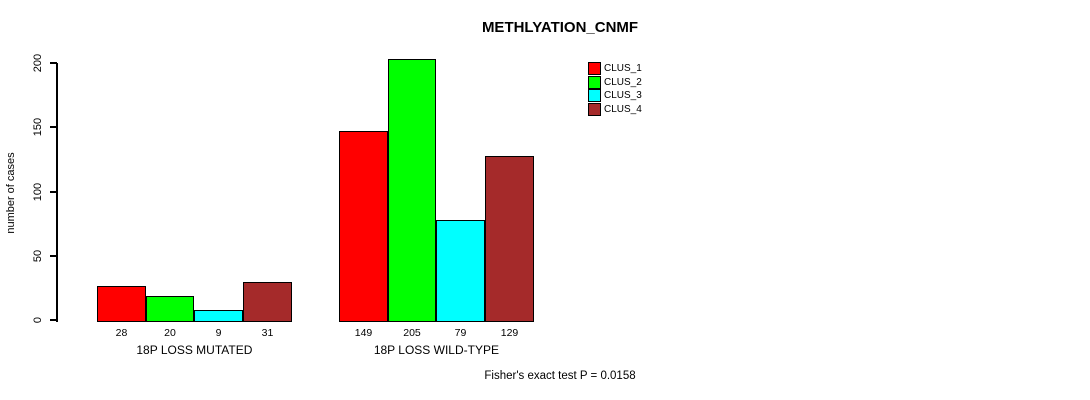 The width and height of the screenshot is (1090, 400). What do you see at coordinates (38, 320) in the screenshot?
I see `y-tick-label: 0` at bounding box center [38, 320].